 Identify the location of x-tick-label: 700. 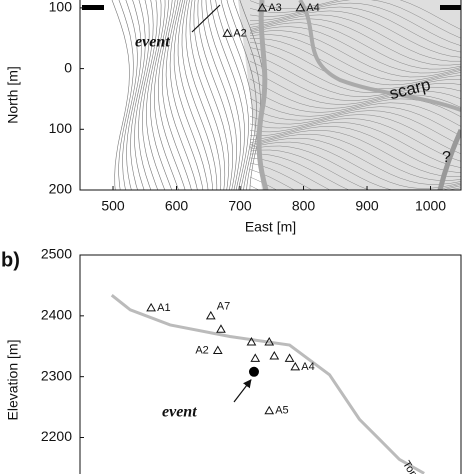
(240, 206).